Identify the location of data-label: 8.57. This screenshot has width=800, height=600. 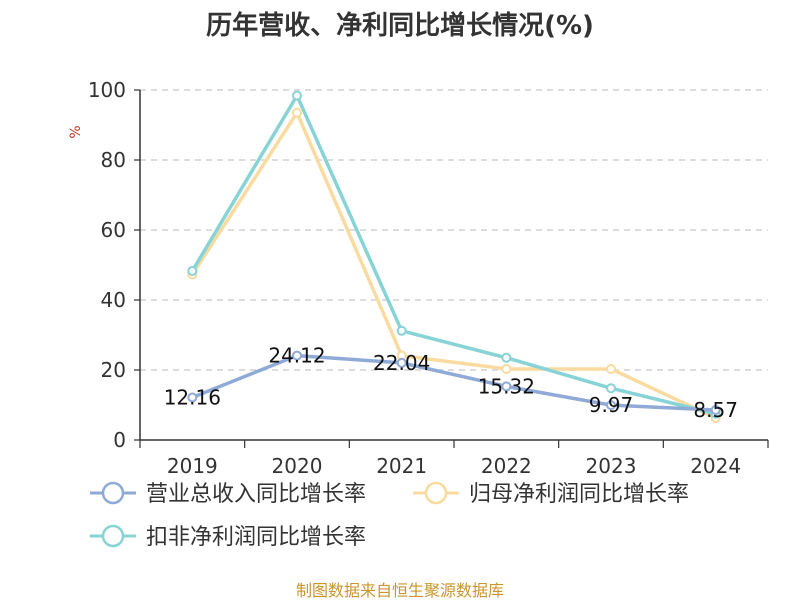
(715, 410).